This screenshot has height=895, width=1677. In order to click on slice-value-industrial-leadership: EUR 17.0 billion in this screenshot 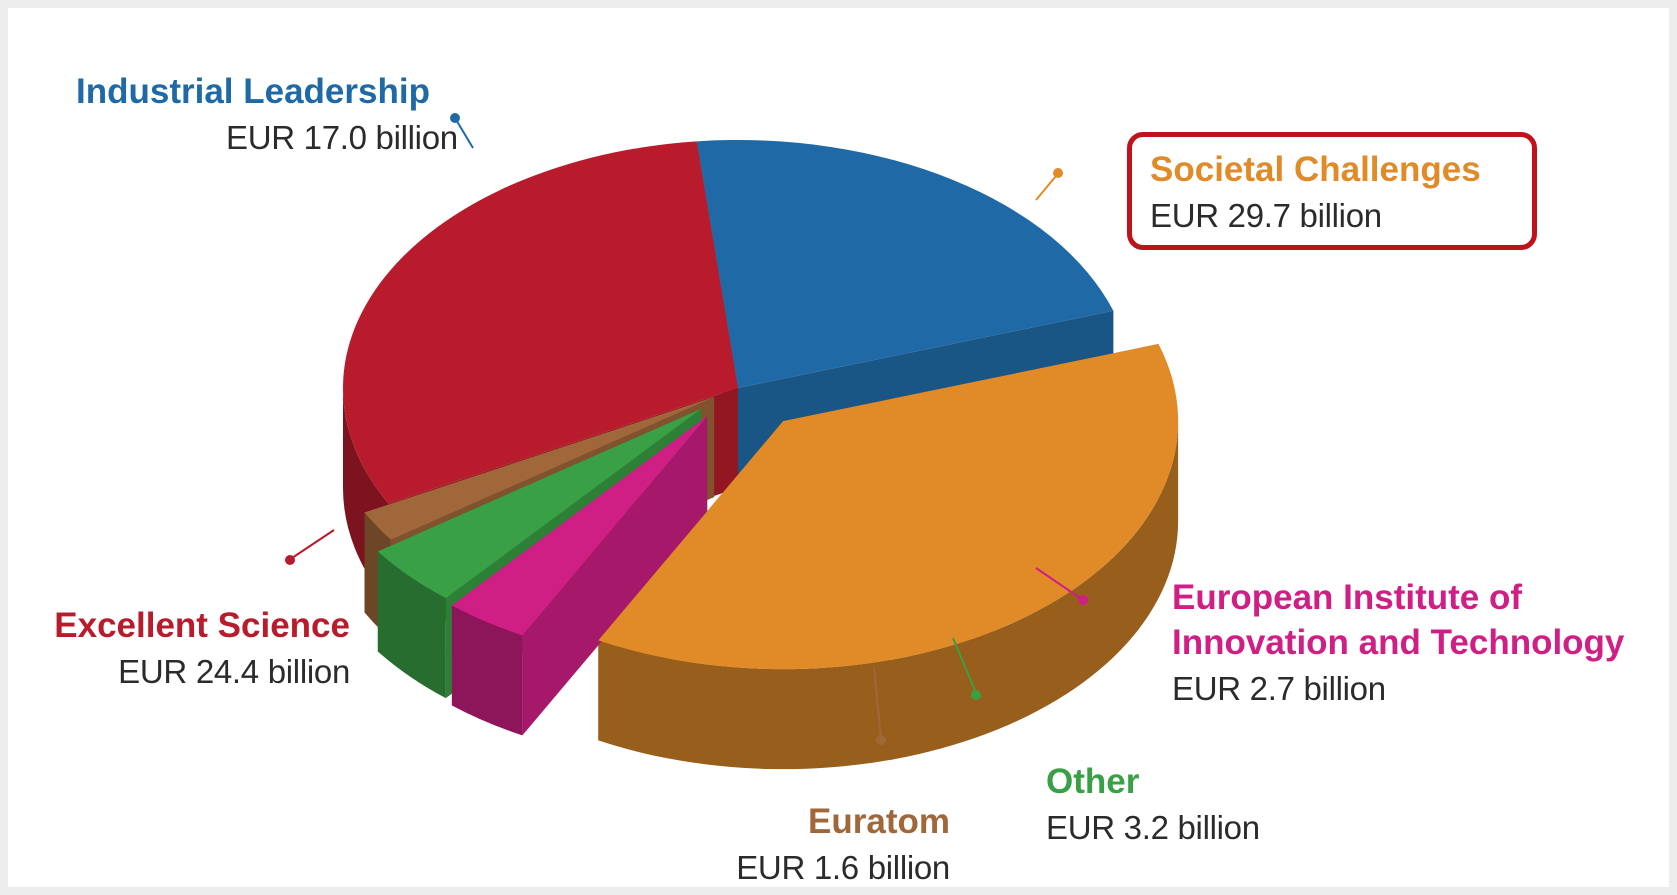, I will do `click(342, 137)`.